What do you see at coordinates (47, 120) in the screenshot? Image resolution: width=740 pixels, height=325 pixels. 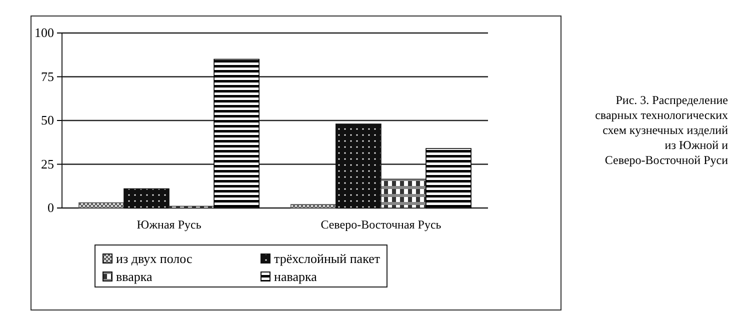 I see `y-tick-label: 50` at bounding box center [47, 120].